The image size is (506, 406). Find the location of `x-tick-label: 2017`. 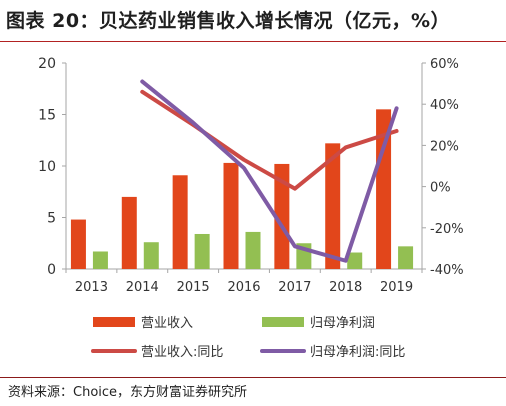

x-tick-label: 2017 is located at coordinates (294, 287).